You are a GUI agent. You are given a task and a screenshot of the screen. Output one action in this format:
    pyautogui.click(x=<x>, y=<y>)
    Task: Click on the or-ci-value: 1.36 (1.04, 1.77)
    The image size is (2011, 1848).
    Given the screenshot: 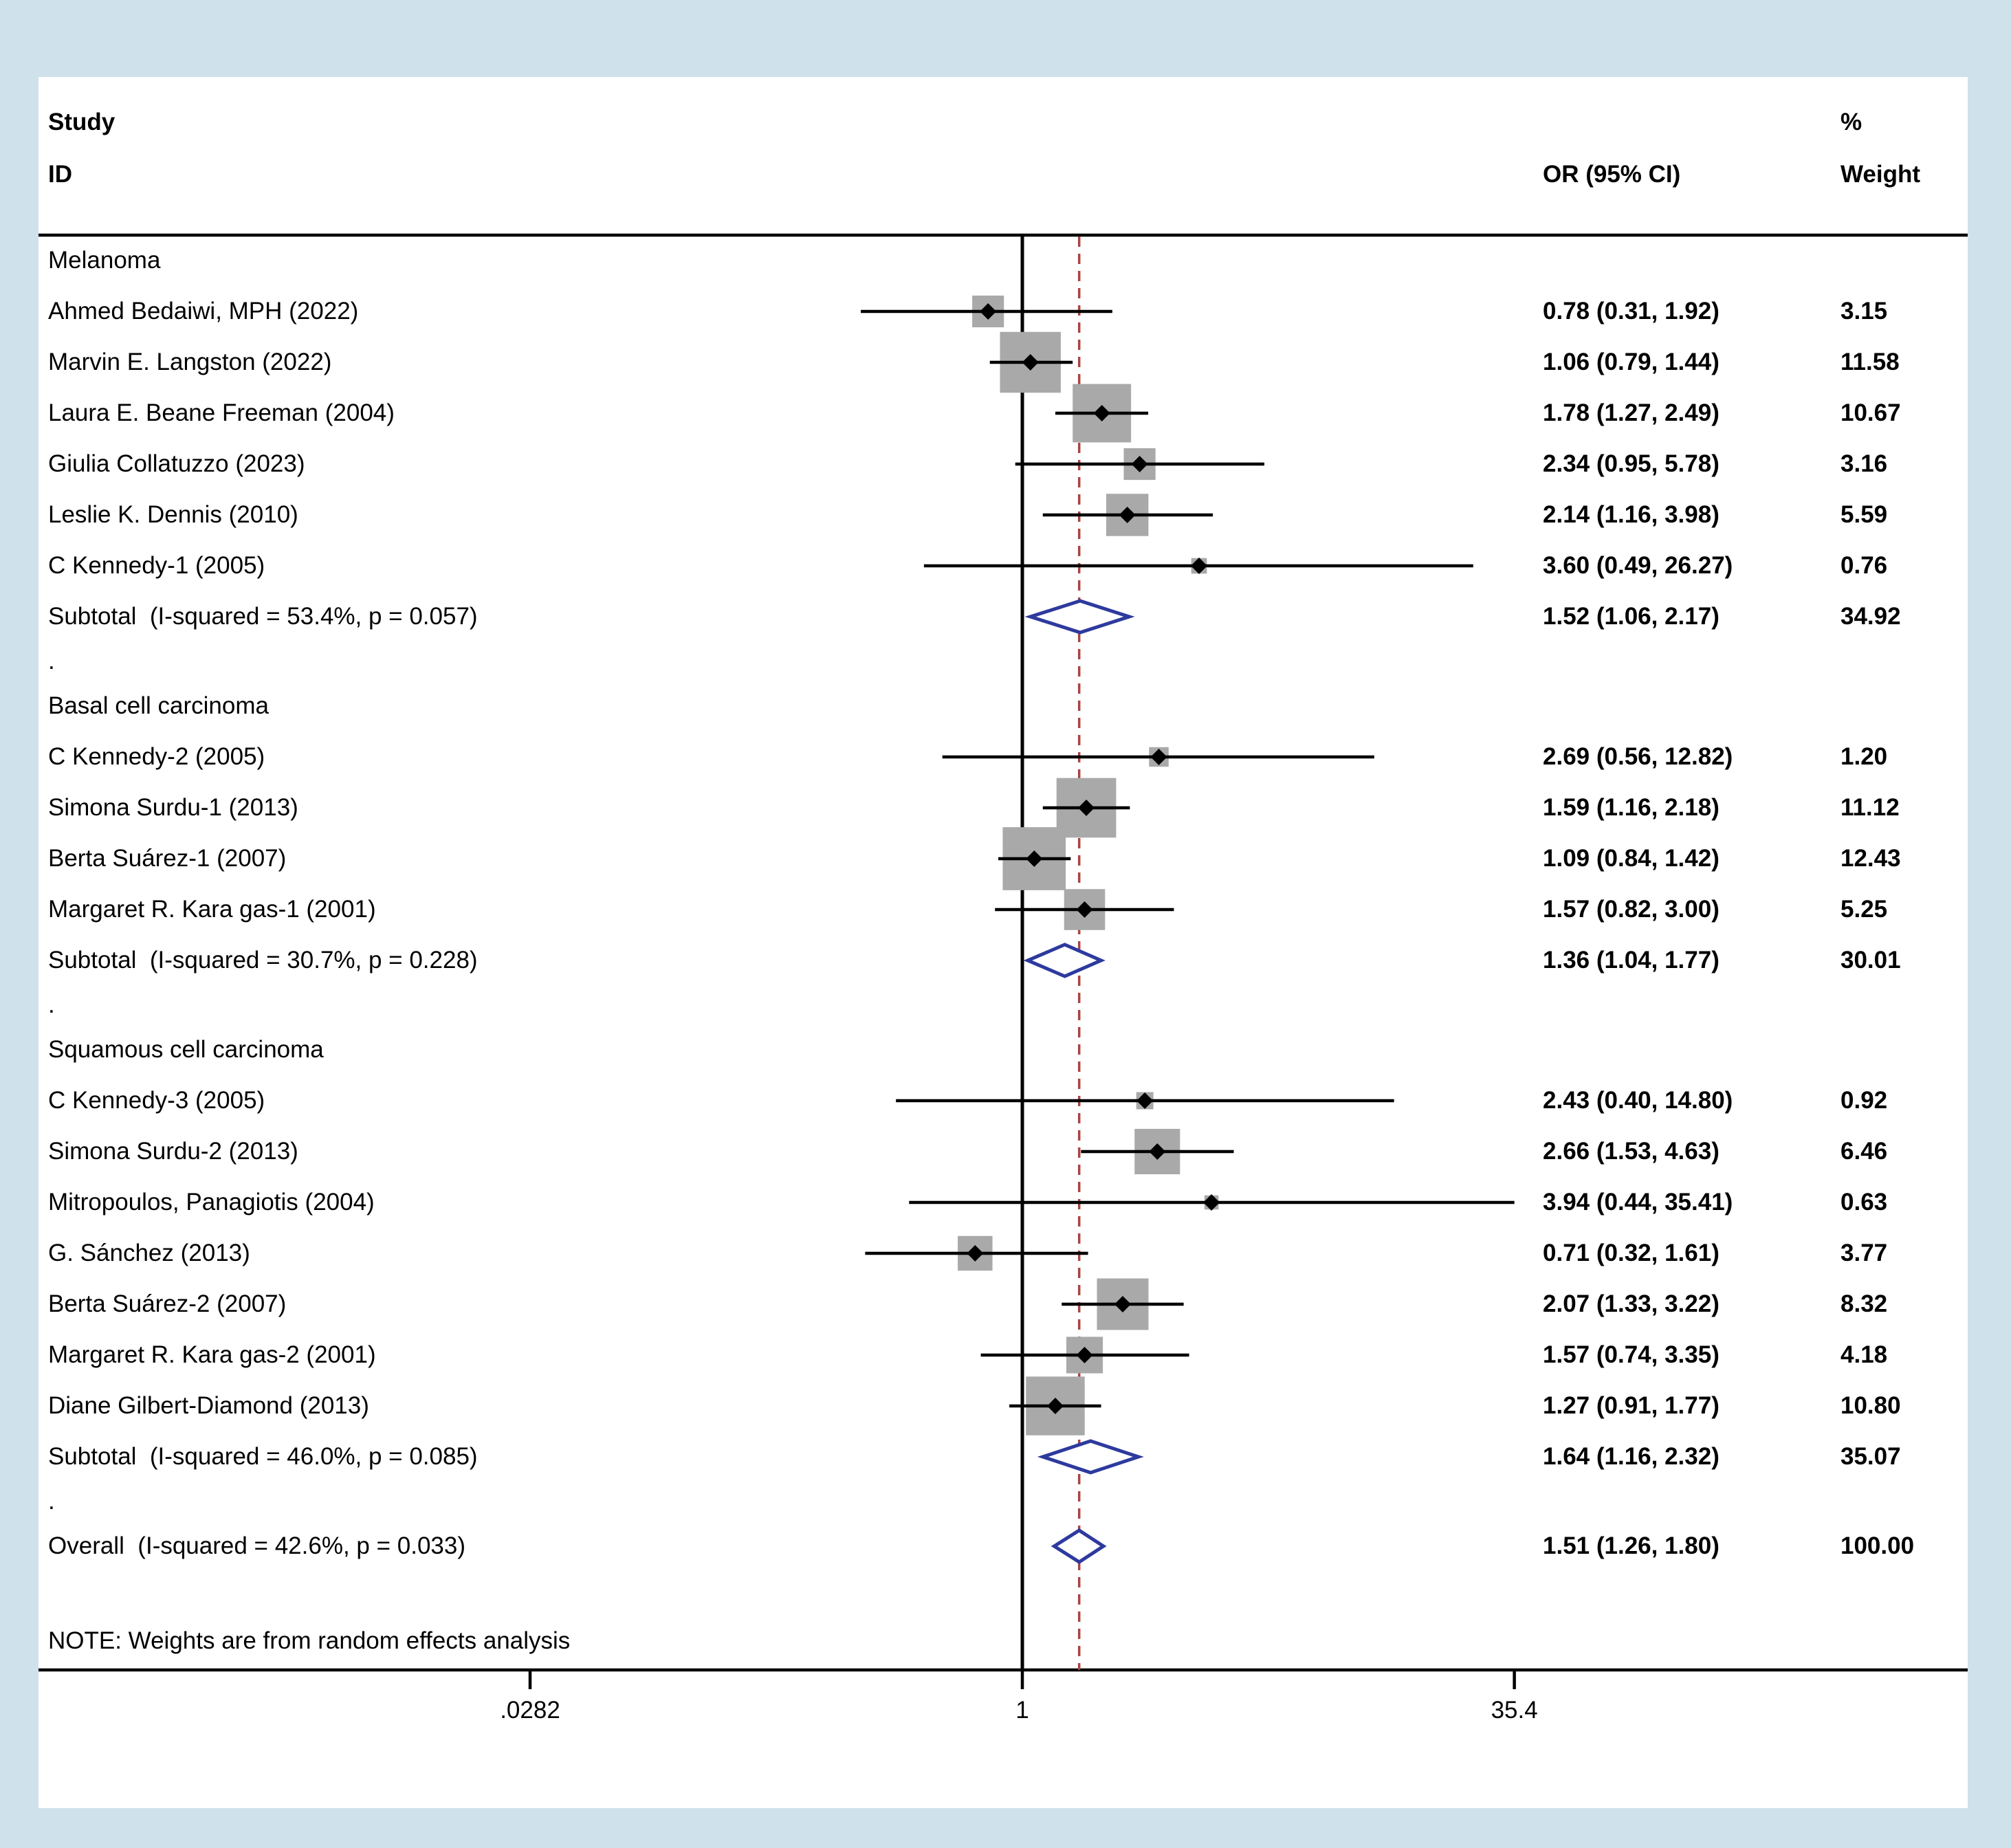 What is the action you would take?
    pyautogui.click(x=1631, y=961)
    